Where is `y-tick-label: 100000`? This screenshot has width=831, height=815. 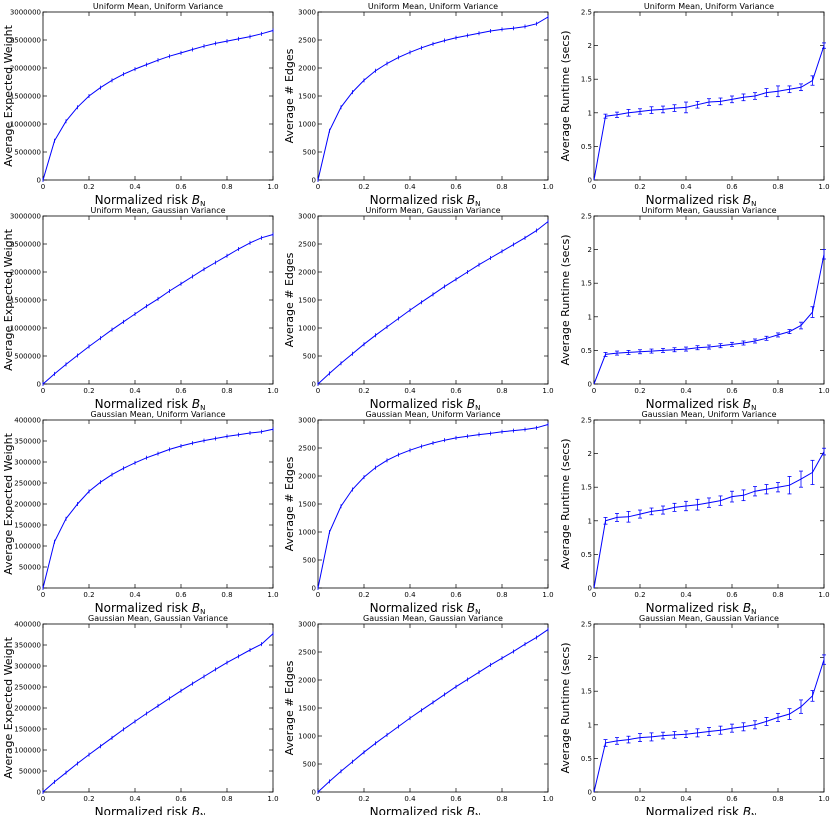 y-tick-label: 100000 is located at coordinates (27, 547).